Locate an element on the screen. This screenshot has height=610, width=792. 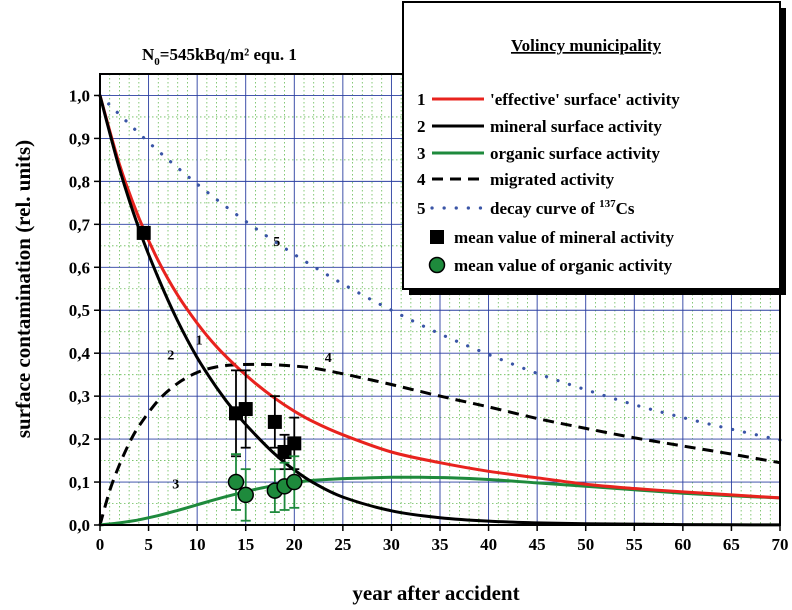
x-tick-label: 15 is located at coordinates (245, 544).